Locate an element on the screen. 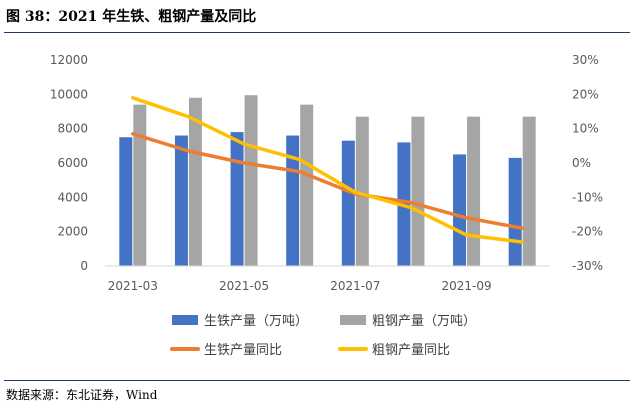 The width and height of the screenshot is (634, 405). right-y-tick-label: -20% is located at coordinates (587, 232).